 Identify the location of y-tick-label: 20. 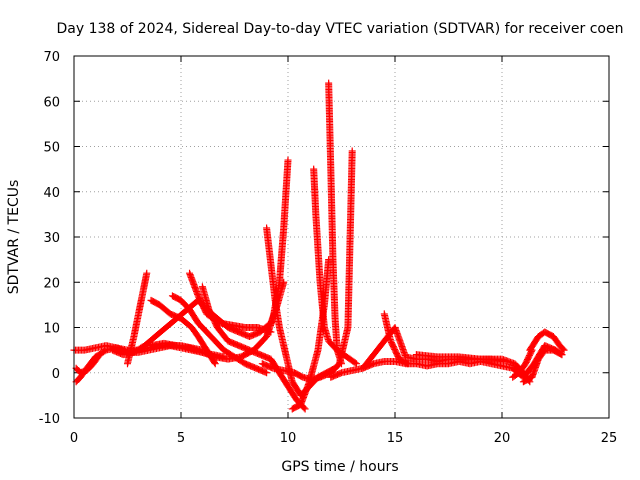
(51, 283).